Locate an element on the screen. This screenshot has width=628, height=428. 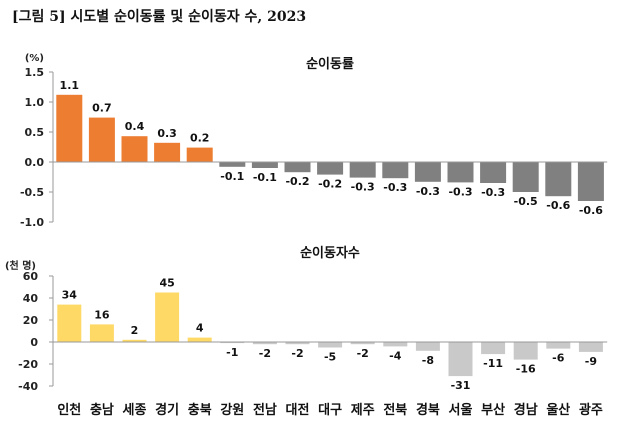
category-label: 강원 is located at coordinates (232, 410).